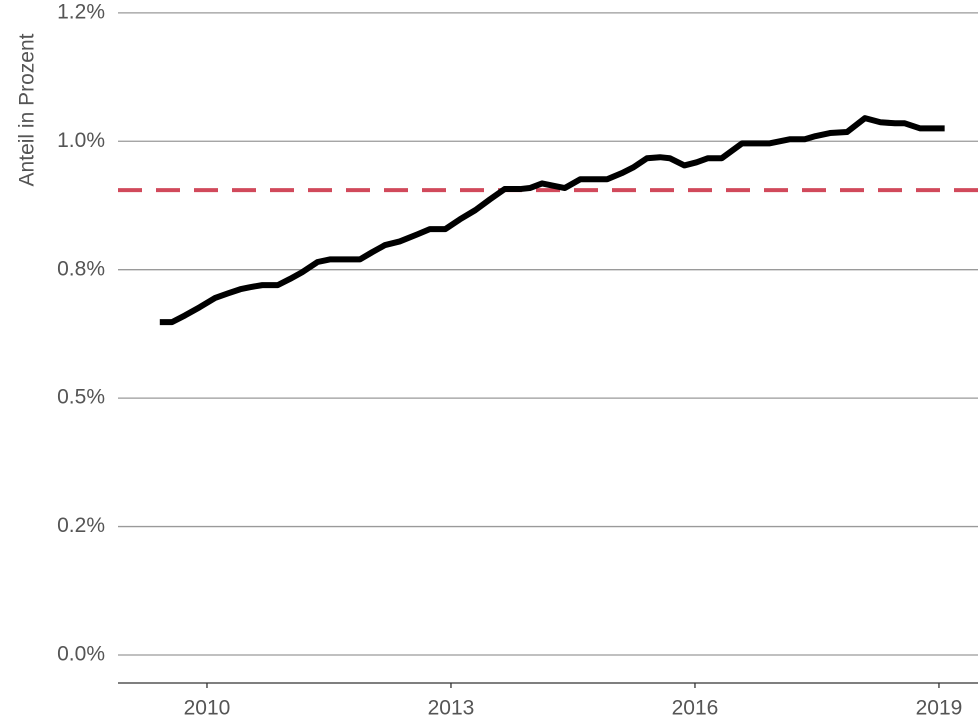 The image size is (978, 722). Describe the element at coordinates (451, 708) in the screenshot. I see `x-tick-label: 2013` at that location.